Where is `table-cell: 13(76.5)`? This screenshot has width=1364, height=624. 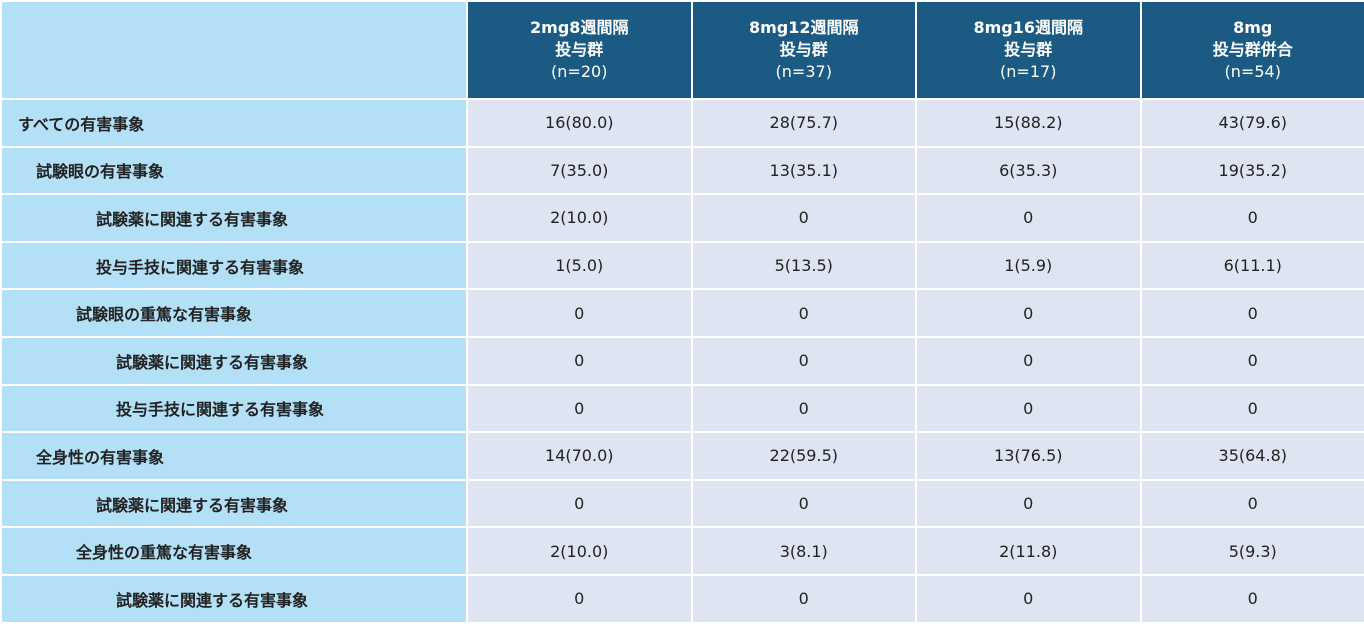 table-cell: 13(76.5) is located at coordinates (1028, 456).